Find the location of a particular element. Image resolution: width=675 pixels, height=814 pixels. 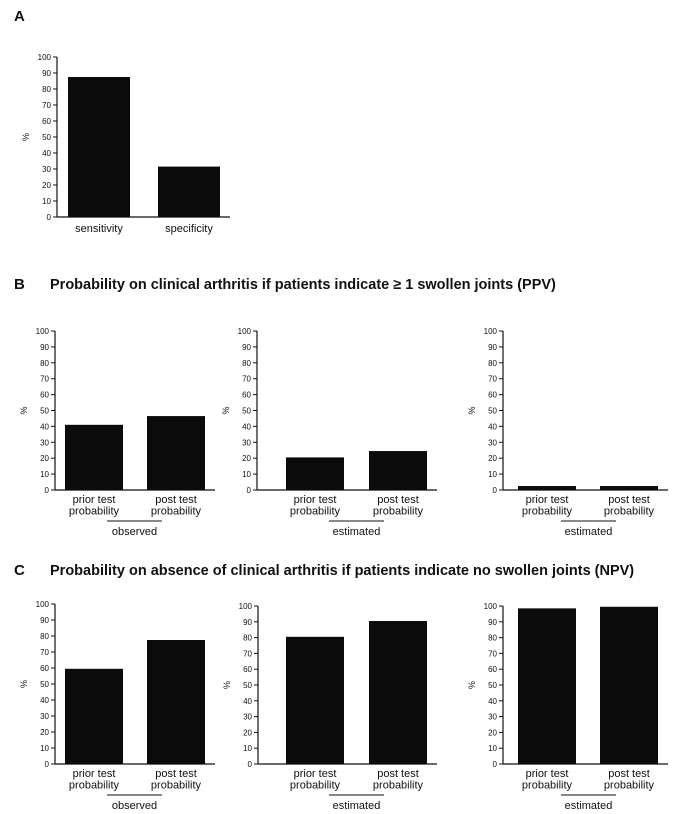

category-label: specificity is located at coordinates (189, 229).